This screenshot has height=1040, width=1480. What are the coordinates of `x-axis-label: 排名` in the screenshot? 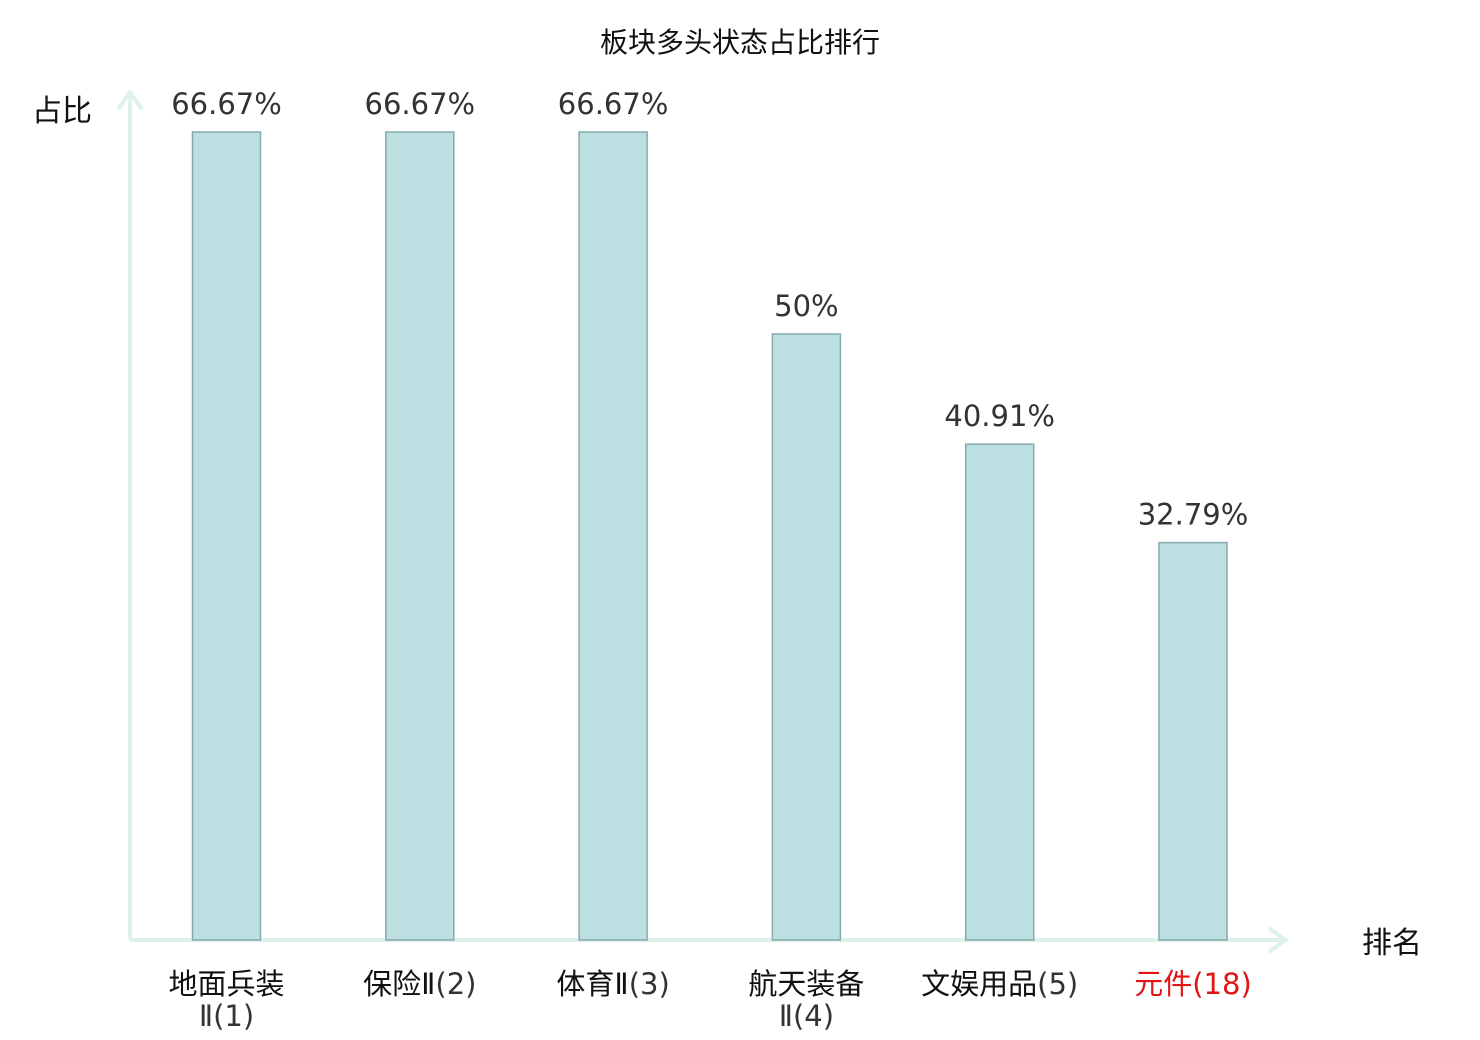 It's located at (1392, 943).